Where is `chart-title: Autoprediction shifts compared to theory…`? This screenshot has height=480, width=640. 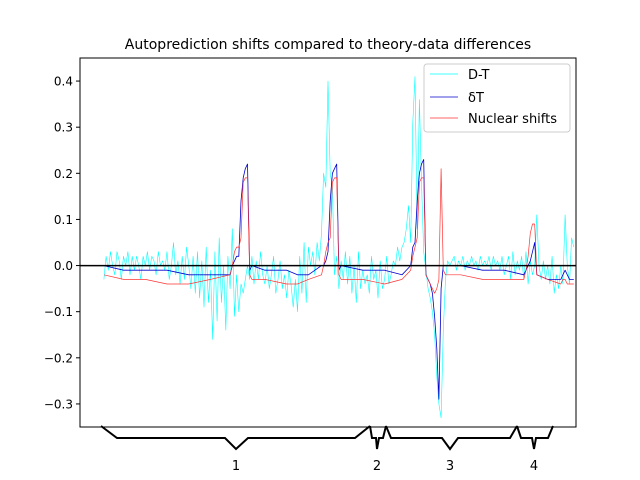
chart-title: Autoprediction shifts compared to theory… is located at coordinates (328, 45).